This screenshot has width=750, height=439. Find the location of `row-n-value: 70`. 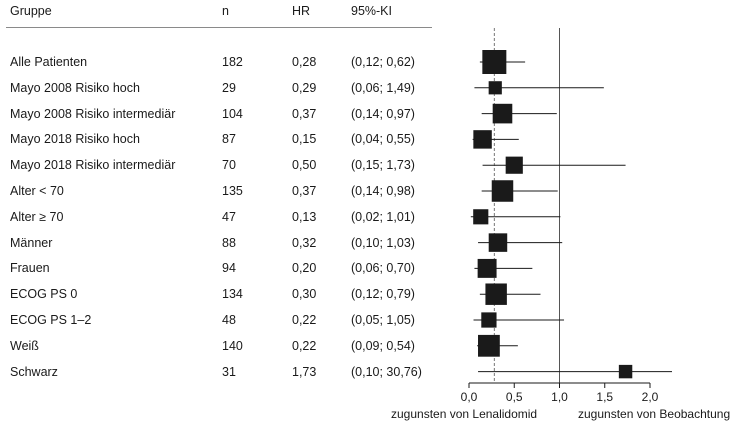

row-n-value: 70 is located at coordinates (229, 165).